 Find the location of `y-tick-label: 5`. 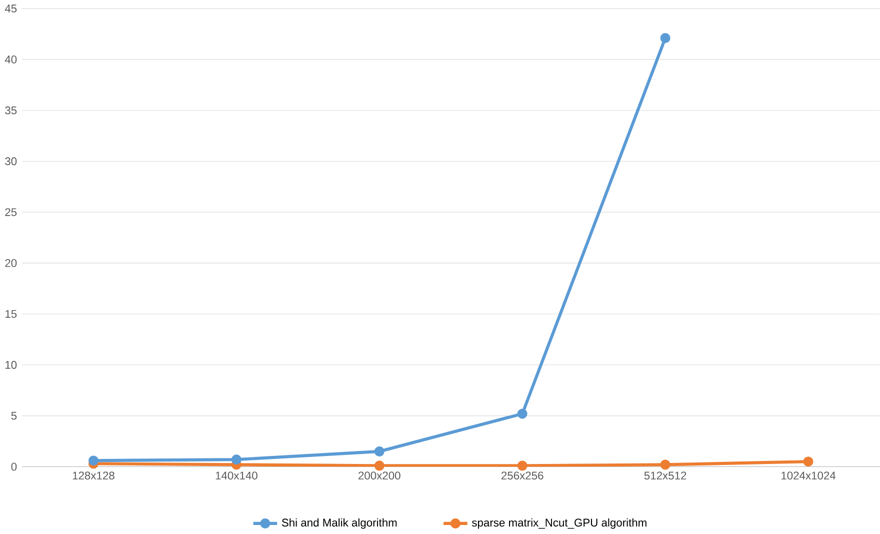

y-tick-label: 5 is located at coordinates (14, 416).